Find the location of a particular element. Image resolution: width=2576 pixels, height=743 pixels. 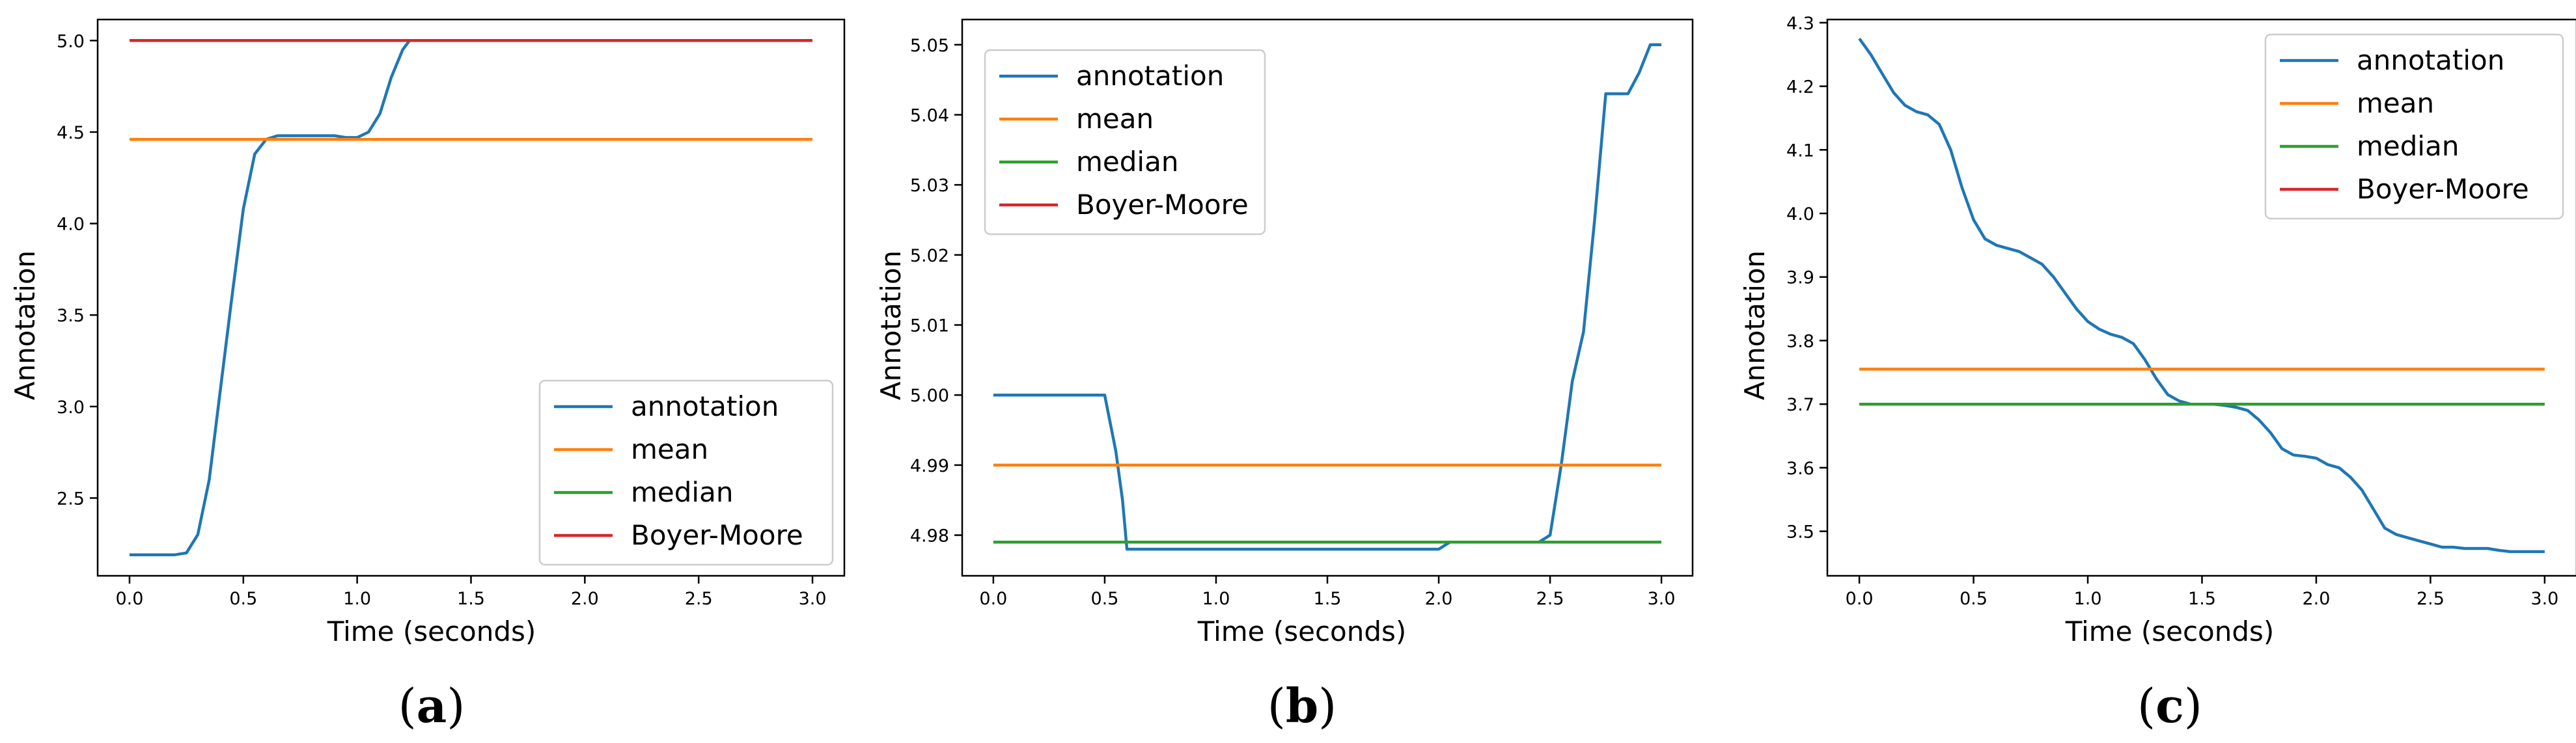

x-tick-label-c: 1.0 is located at coordinates (2088, 599).